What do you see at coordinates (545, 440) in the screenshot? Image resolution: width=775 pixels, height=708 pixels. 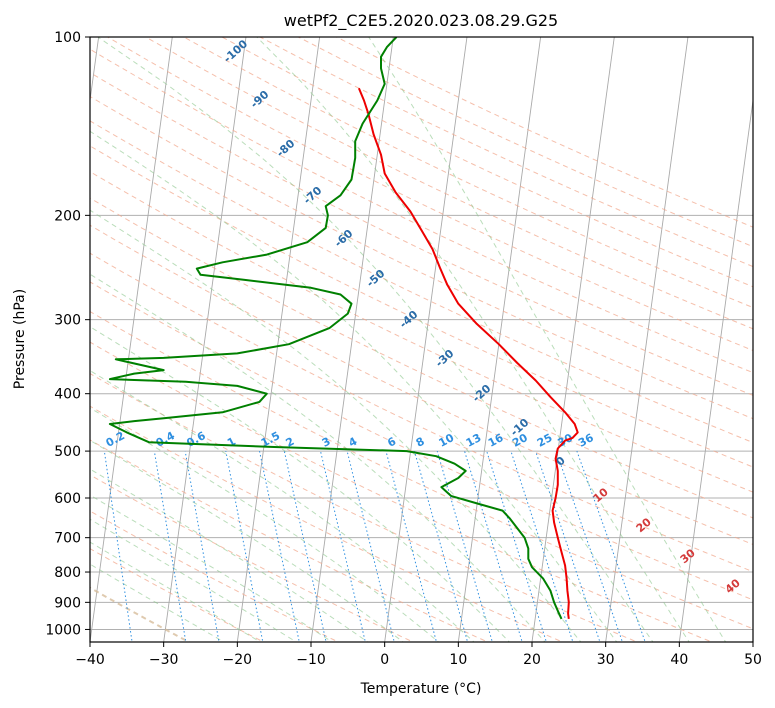 I see `mixing-ratio-label: 25` at bounding box center [545, 440].